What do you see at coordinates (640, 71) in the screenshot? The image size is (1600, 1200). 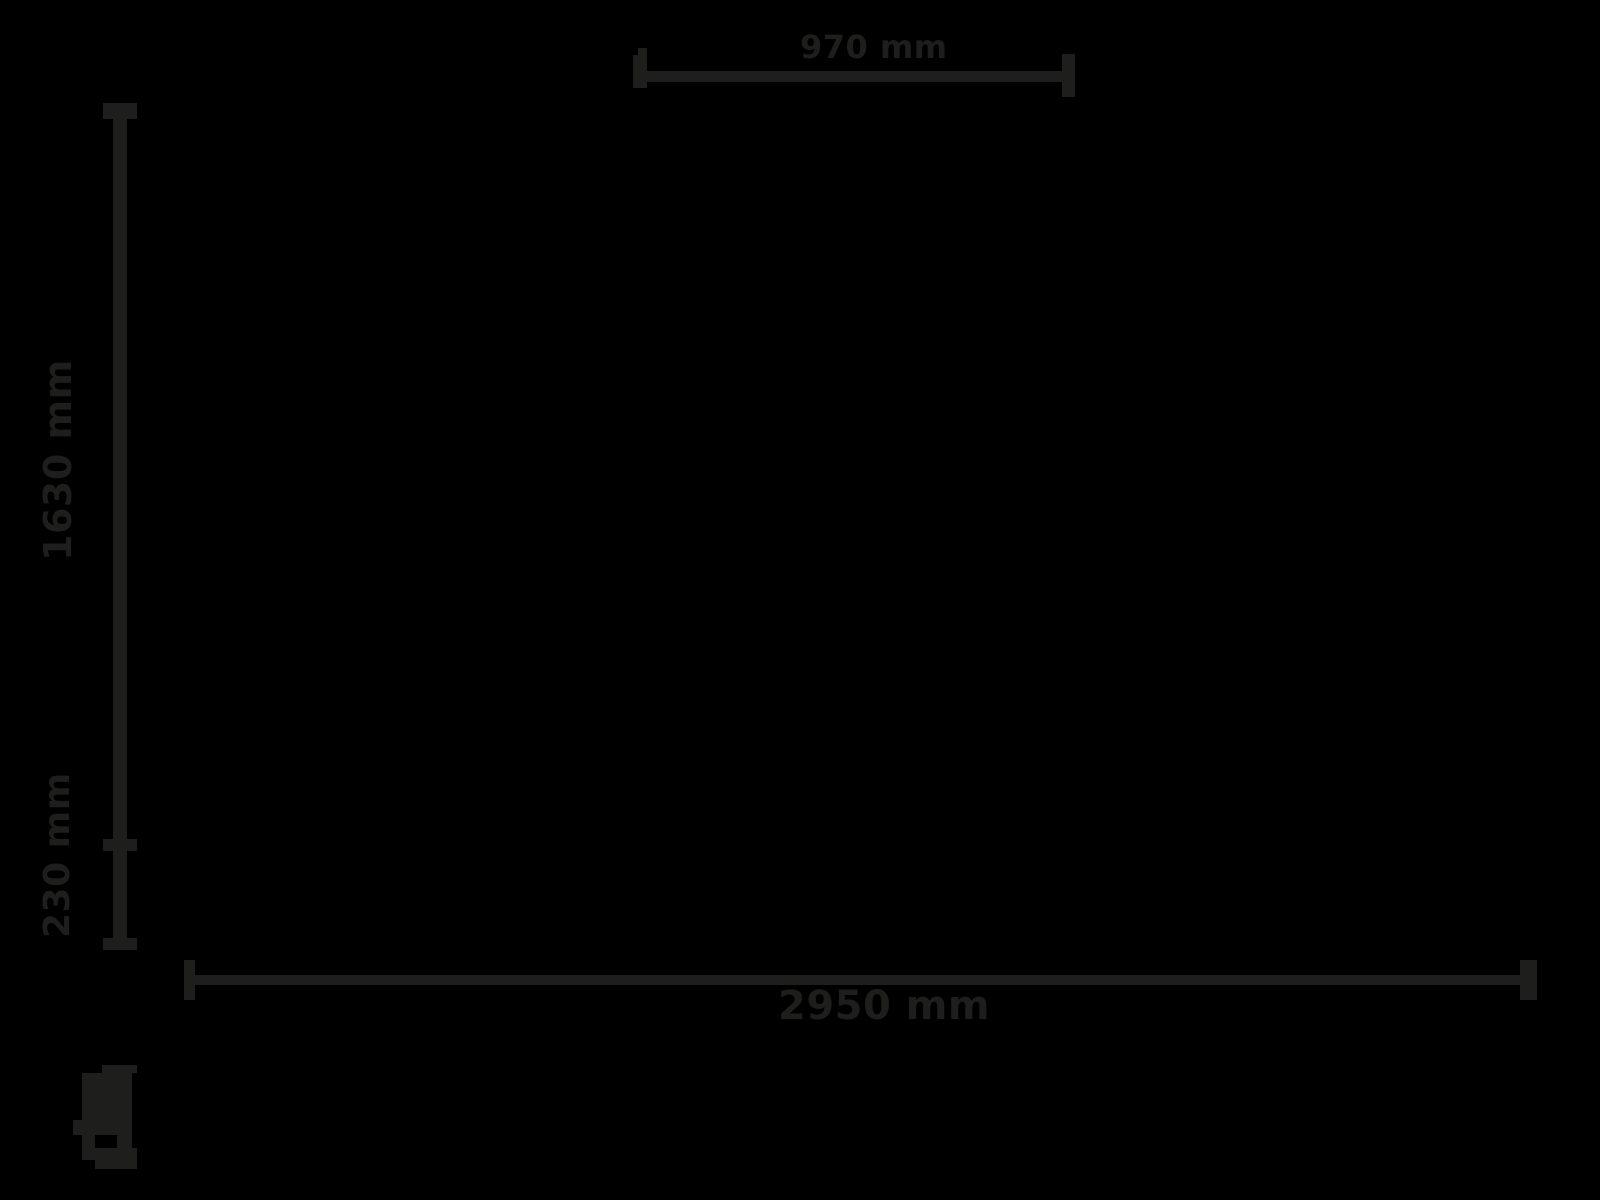 I see `top-dimension-tick-left` at bounding box center [640, 71].